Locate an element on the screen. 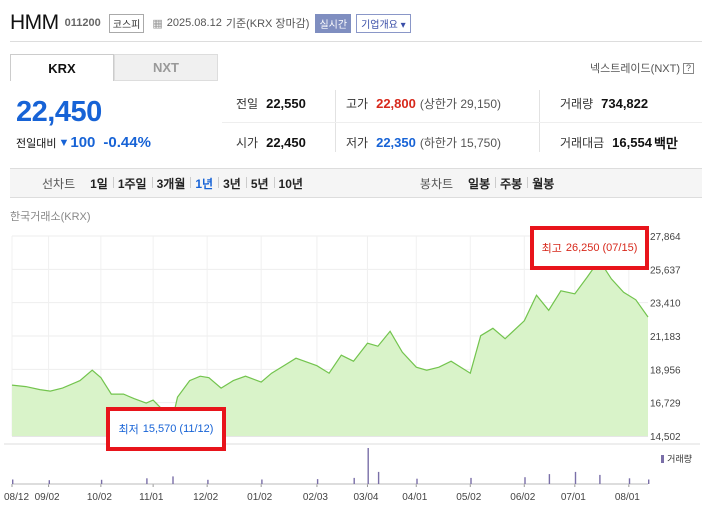 The width and height of the screenshot is (704, 515). high-callout-value: 26,250 is located at coordinates (582, 248).